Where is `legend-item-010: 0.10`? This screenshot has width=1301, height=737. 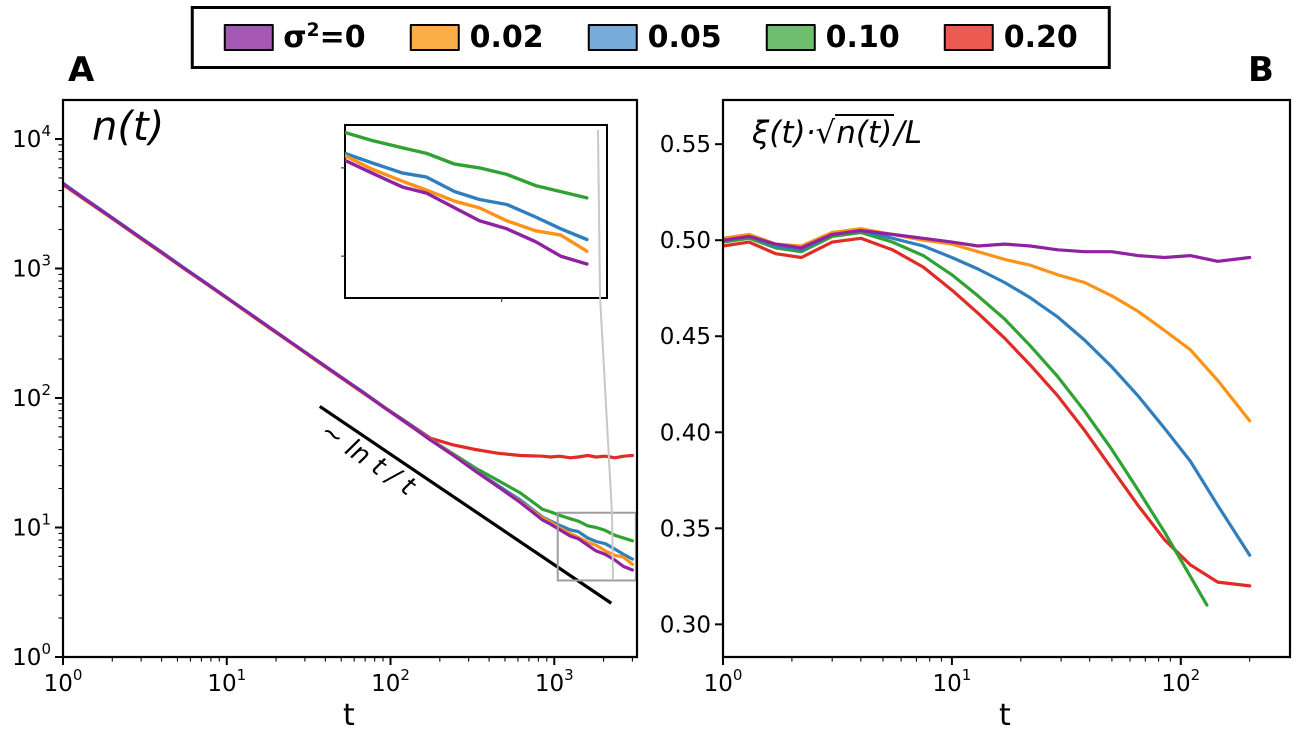 legend-item-010: 0.10 is located at coordinates (832, 37).